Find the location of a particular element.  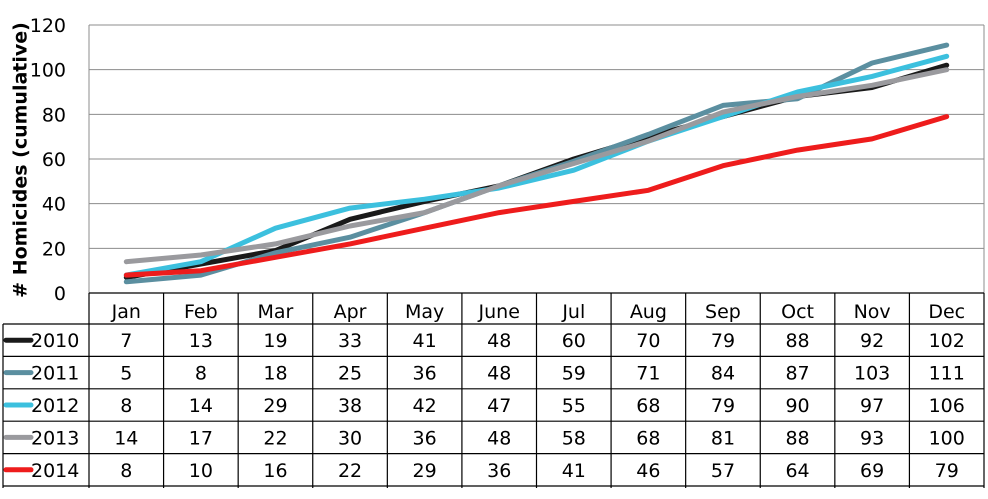

y-axis-ticks: 0 20 40 60 80 100 120 is located at coordinates (48, 160).